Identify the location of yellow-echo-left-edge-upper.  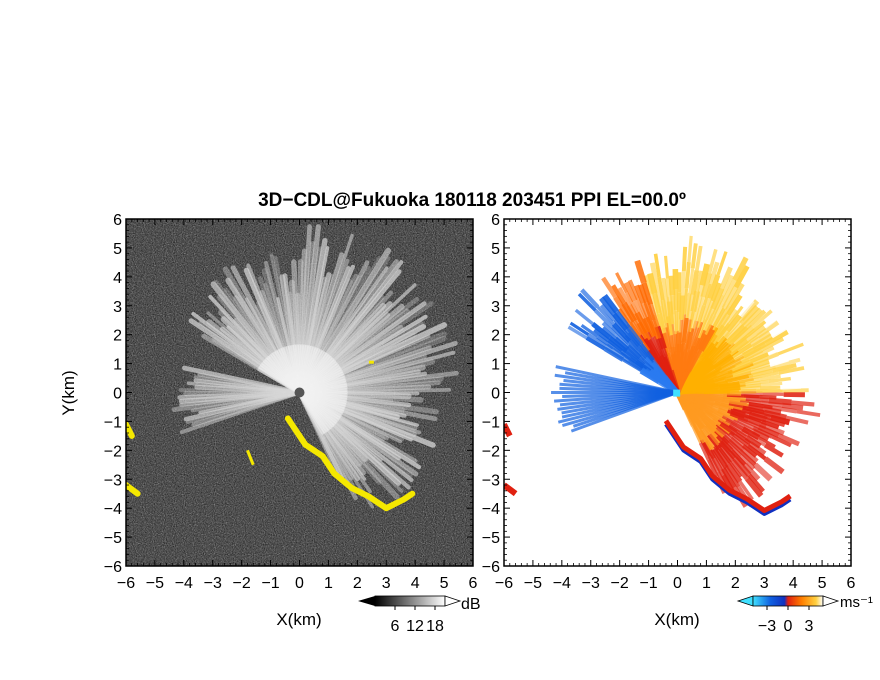
(130, 430).